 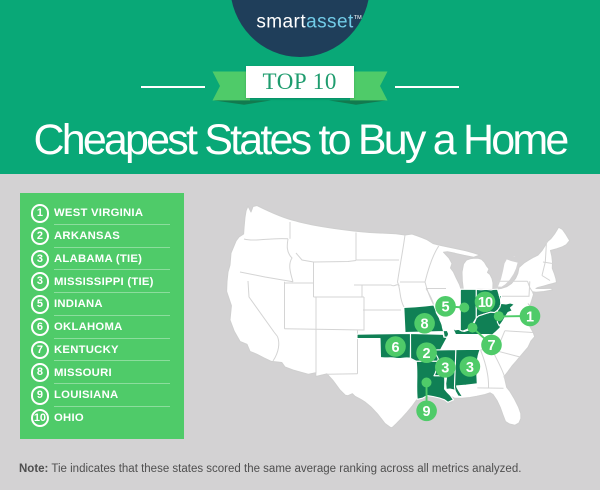 What do you see at coordinates (427, 412) in the screenshot?
I see `svg-text: 9` at bounding box center [427, 412].